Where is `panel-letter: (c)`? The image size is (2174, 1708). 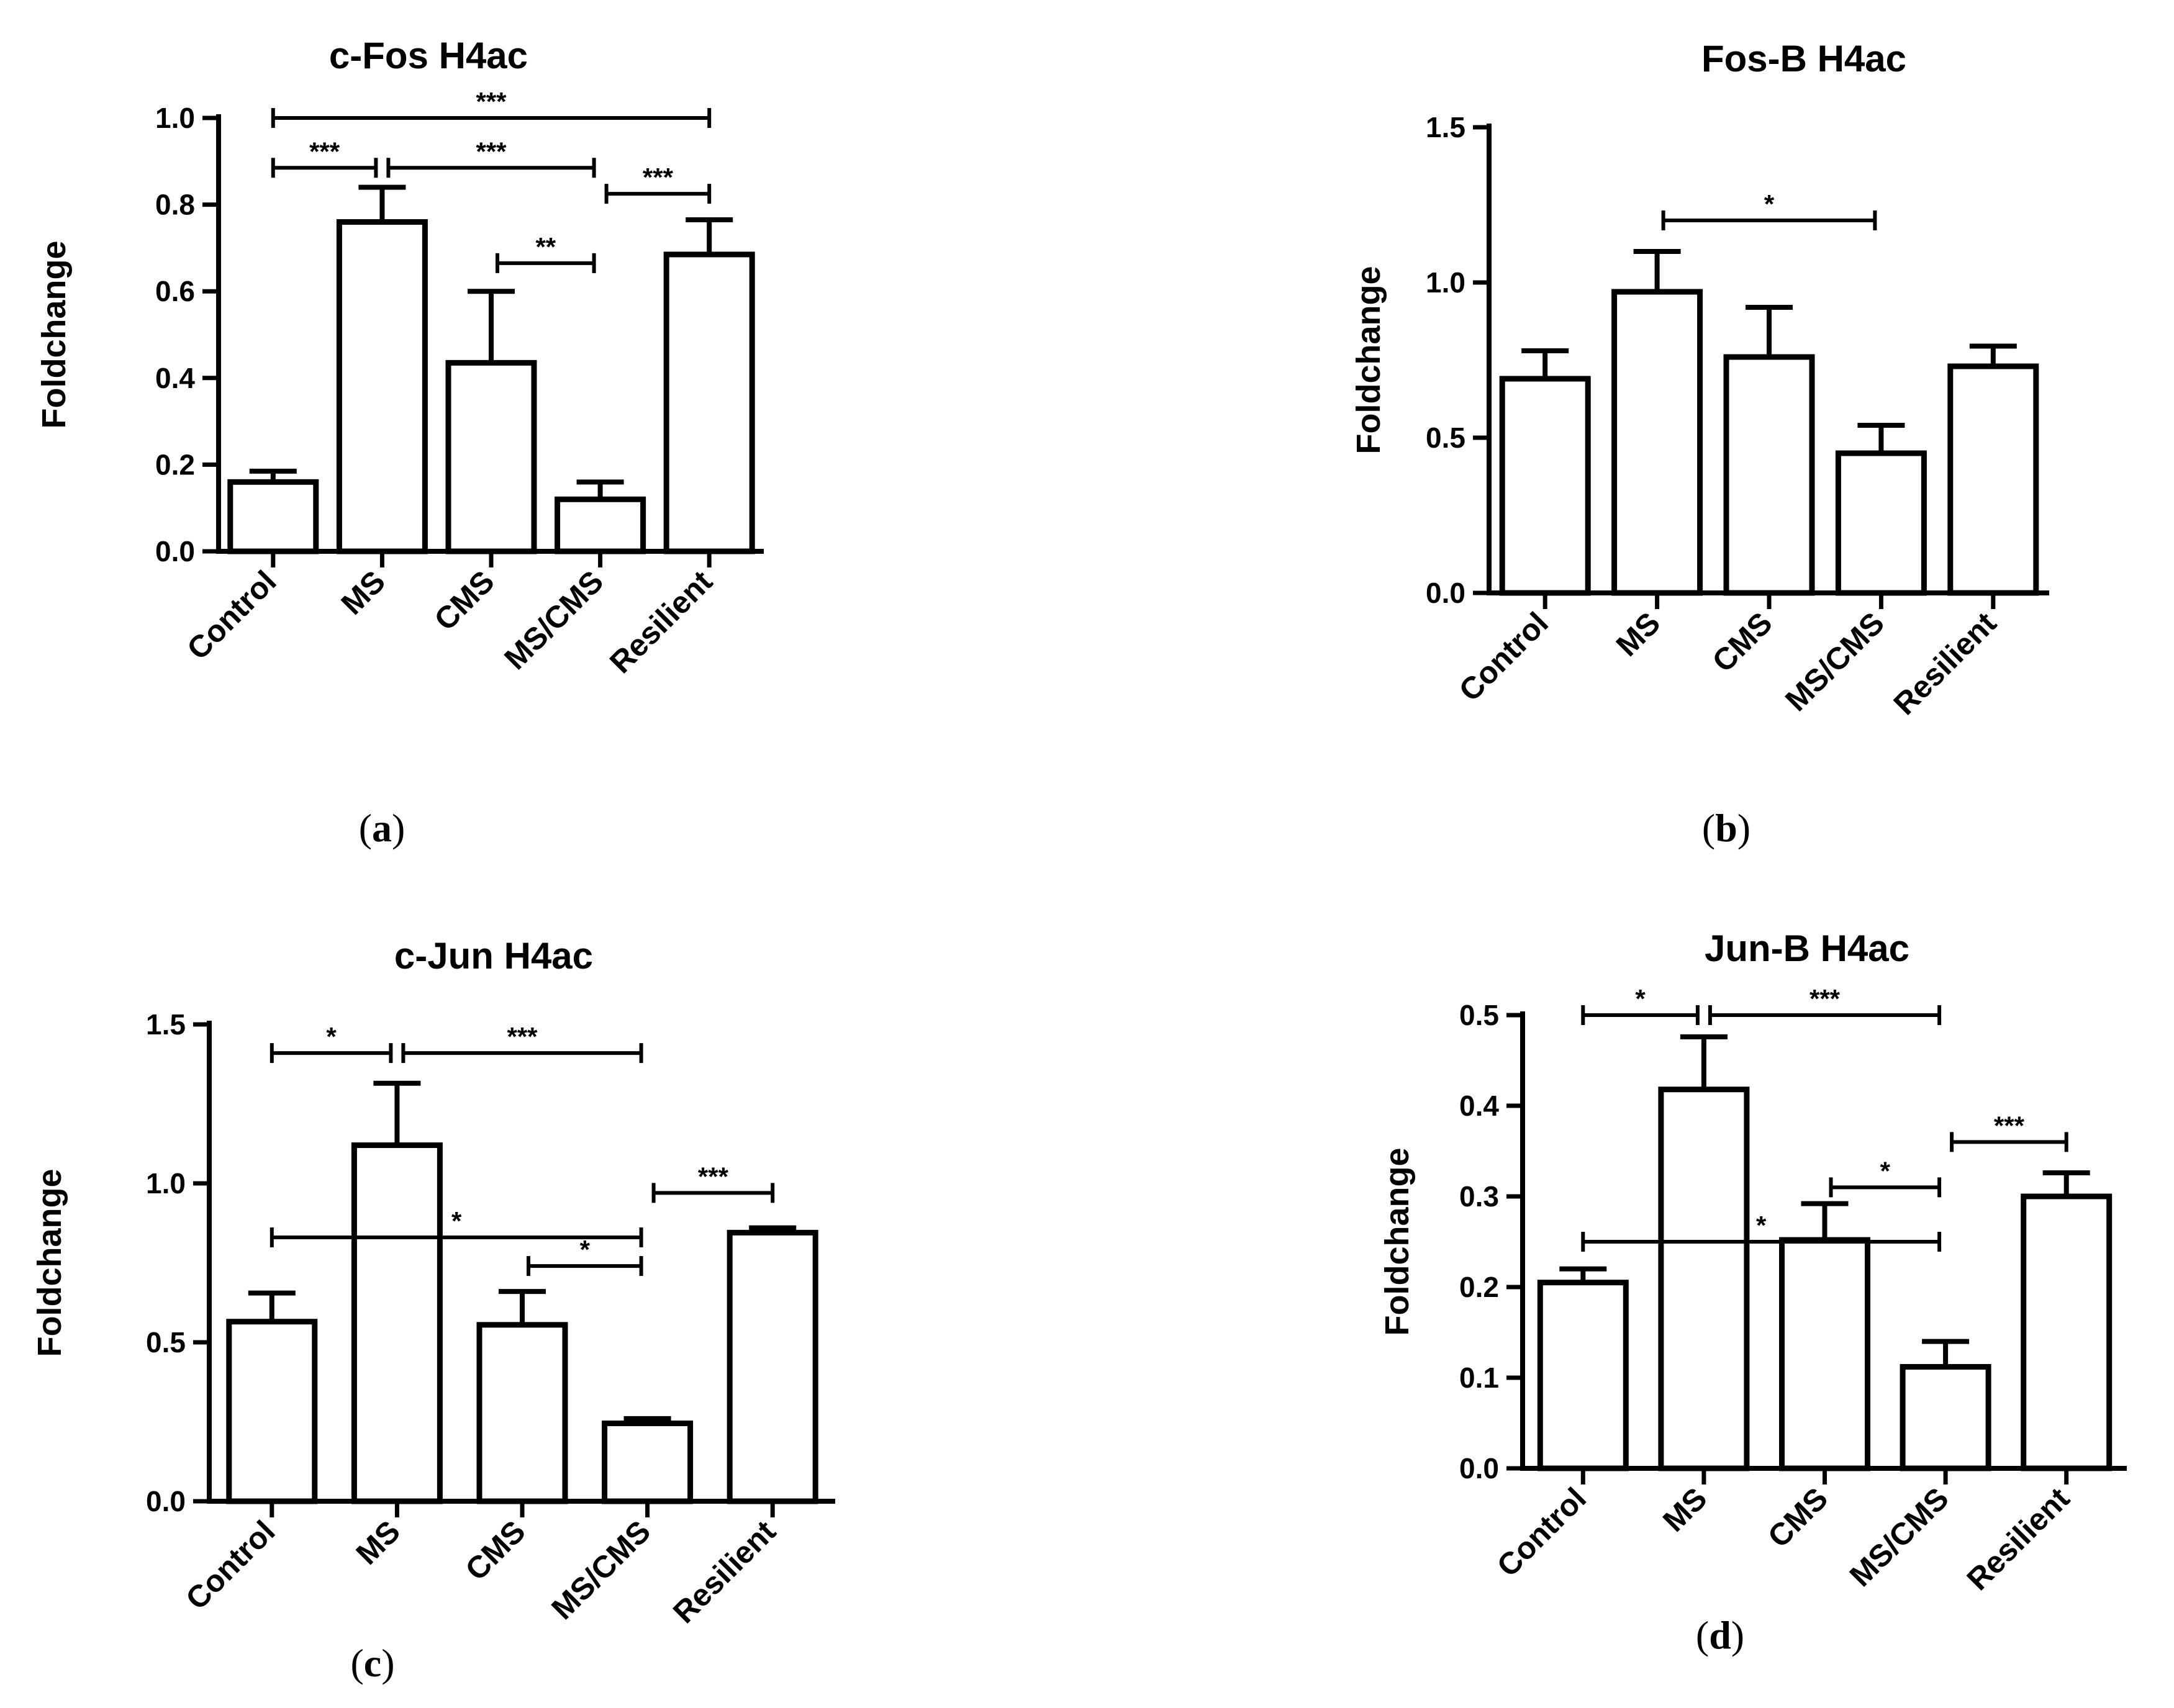 panel-letter: (c) is located at coordinates (372, 1663).